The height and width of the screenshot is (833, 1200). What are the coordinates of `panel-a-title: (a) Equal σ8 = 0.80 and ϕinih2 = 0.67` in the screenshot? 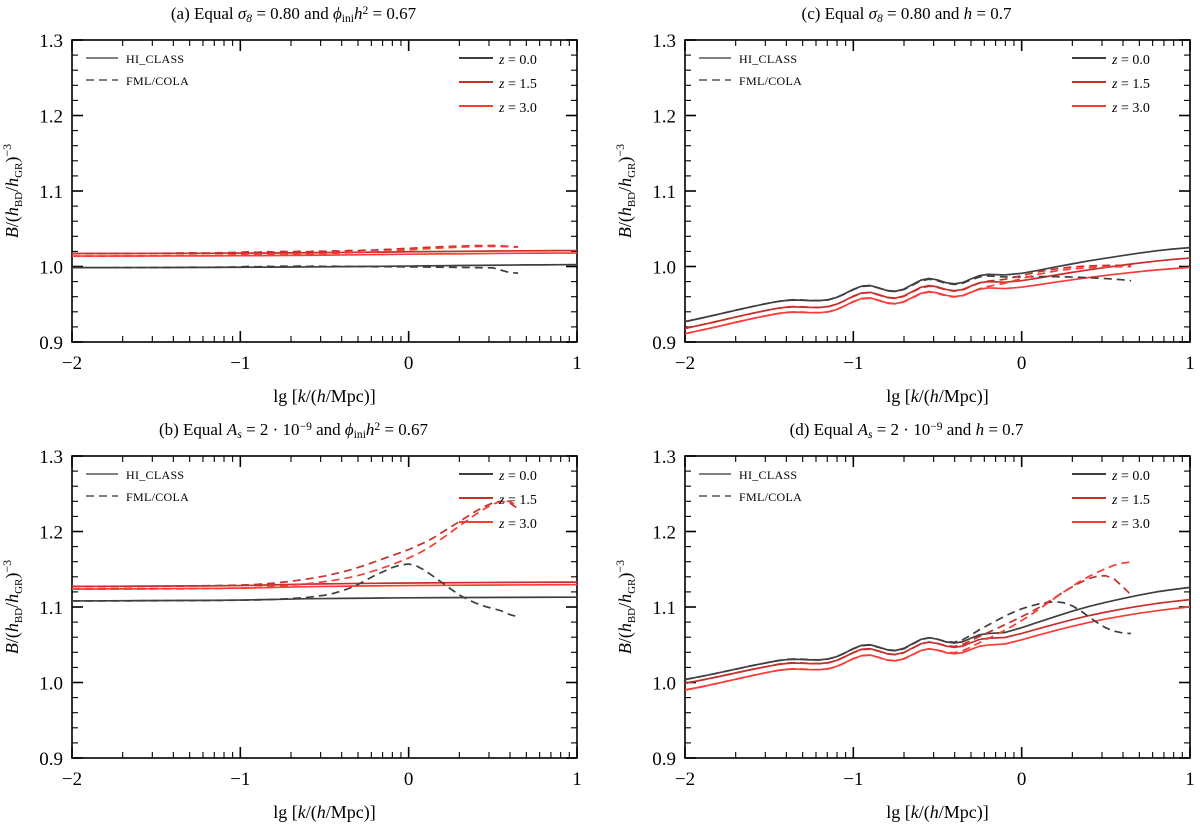 It's located at (293, 15).